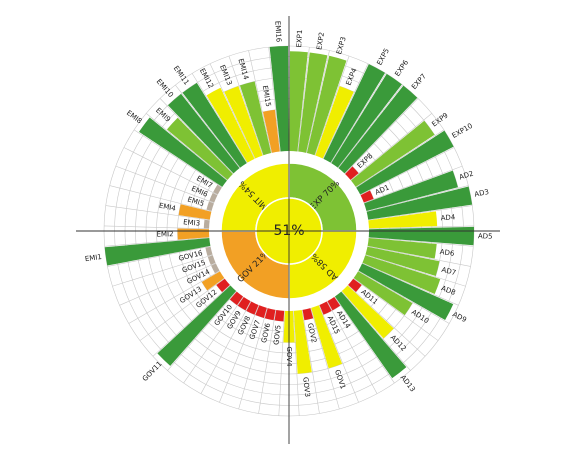  What do you see at coordinates (277, 32) in the screenshot?
I see `bar-label-emi16: EMI16` at bounding box center [277, 32].